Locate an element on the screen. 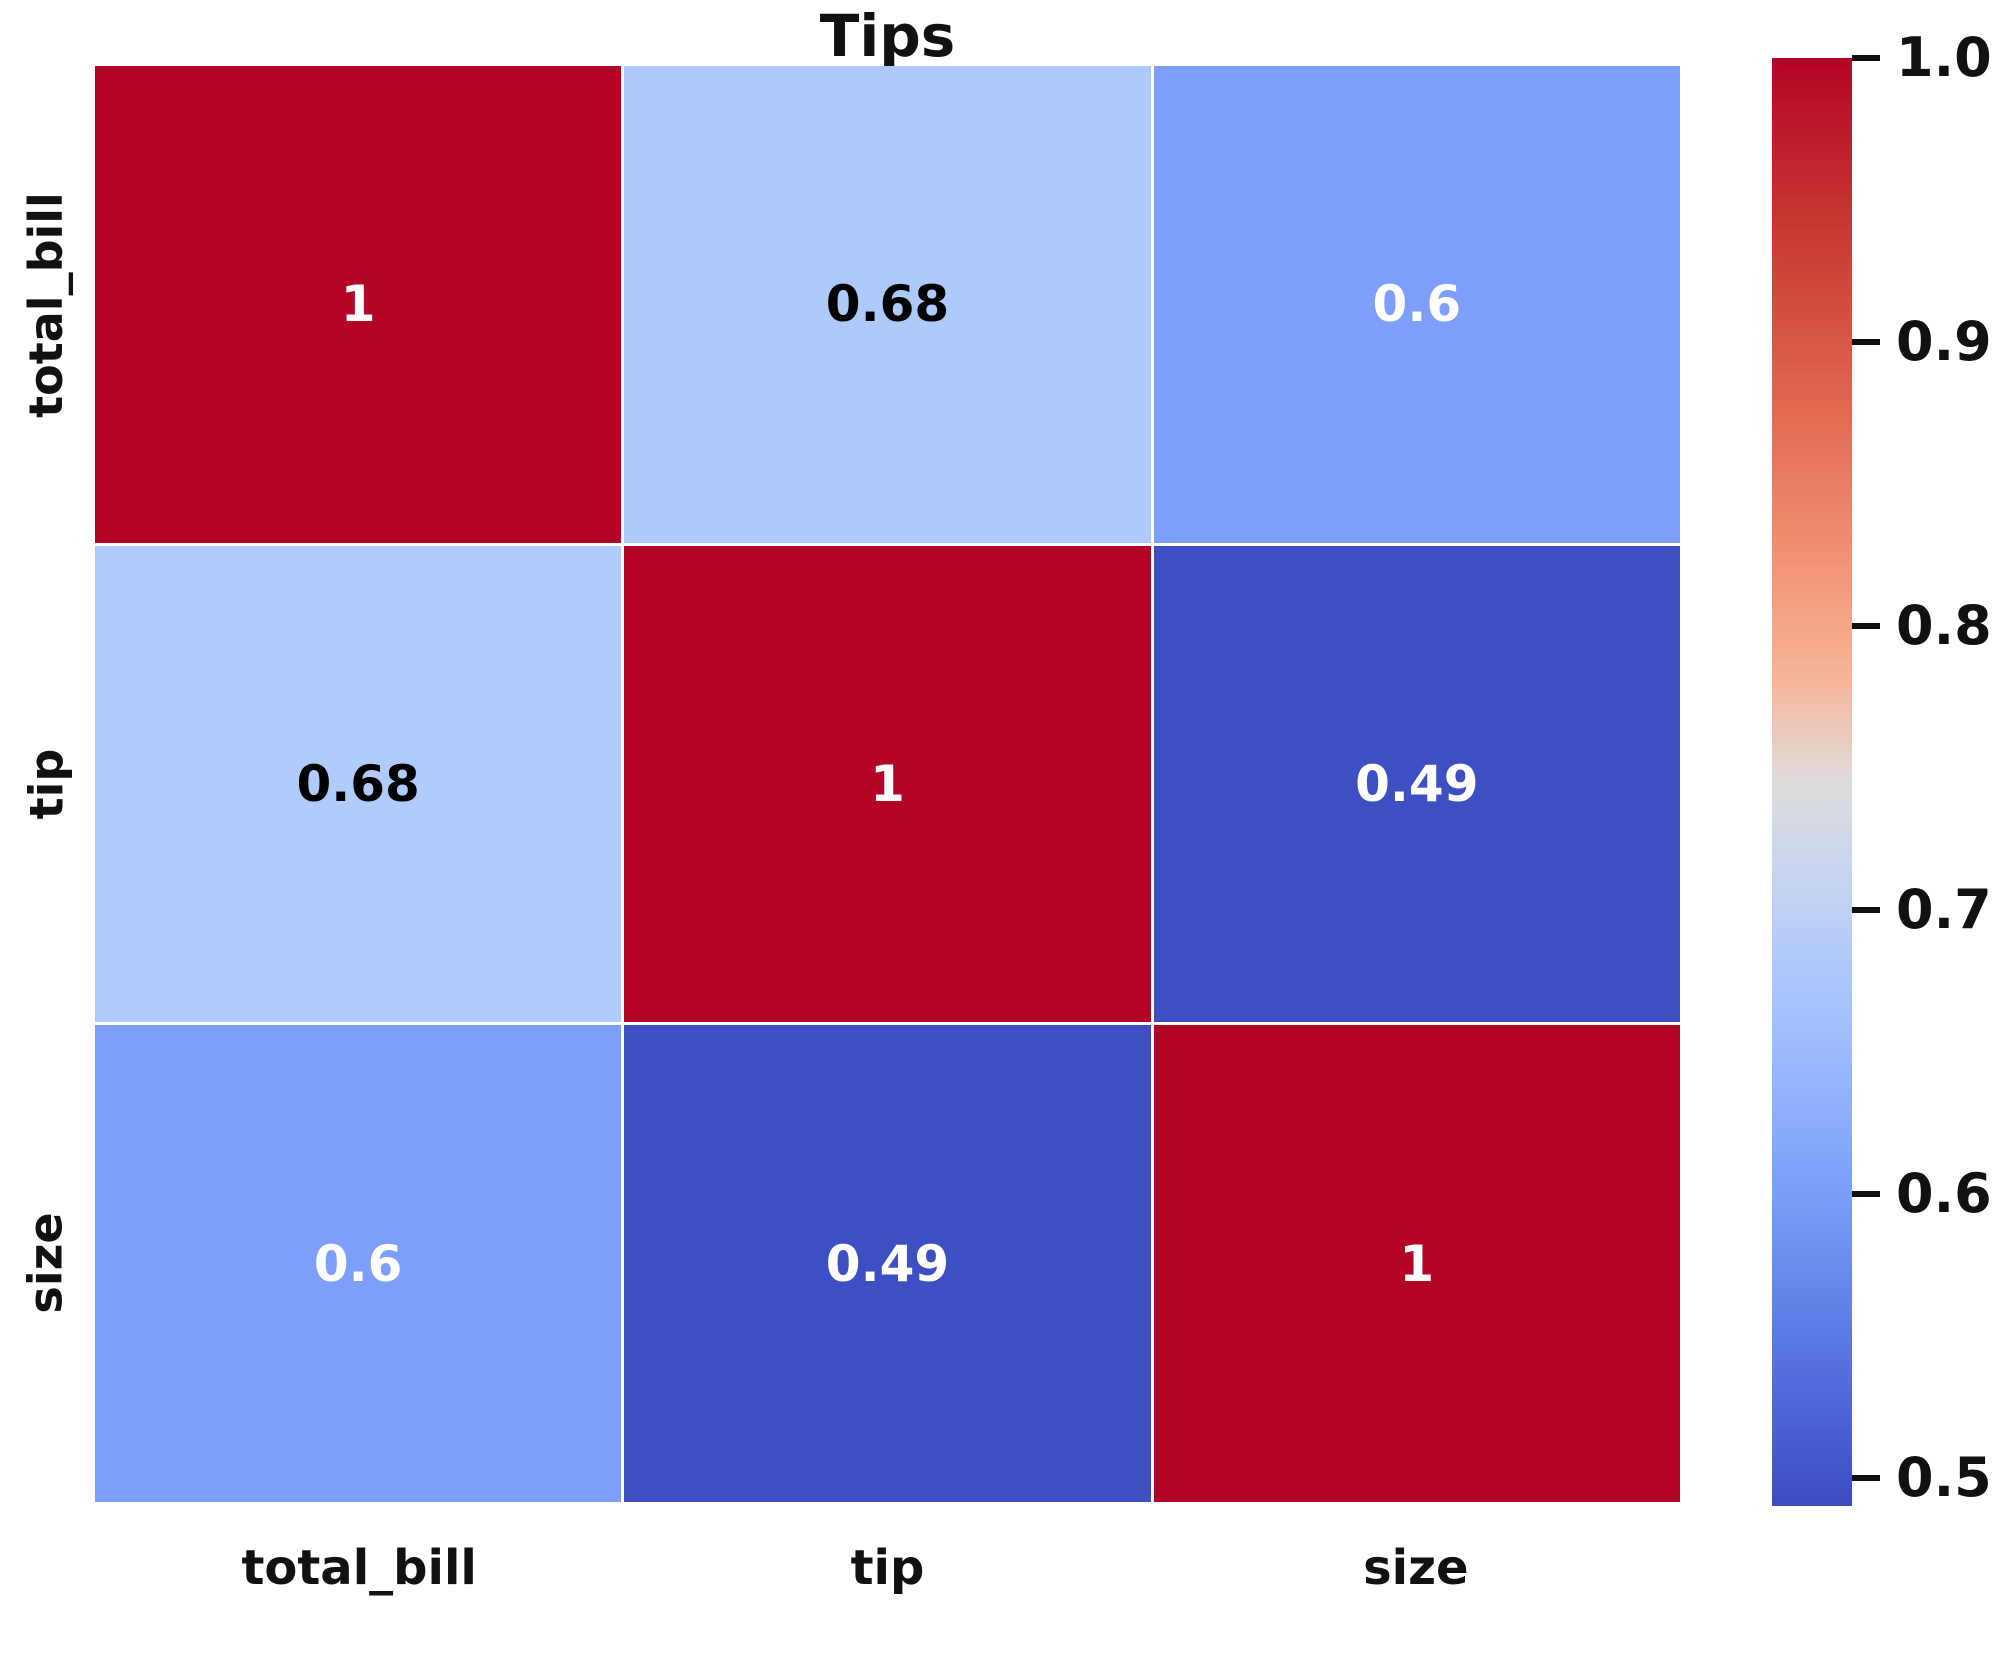 Image resolution: width=2000 pixels, height=1664 pixels. colorbar-tick-label: 1.0 is located at coordinates (1944, 57).